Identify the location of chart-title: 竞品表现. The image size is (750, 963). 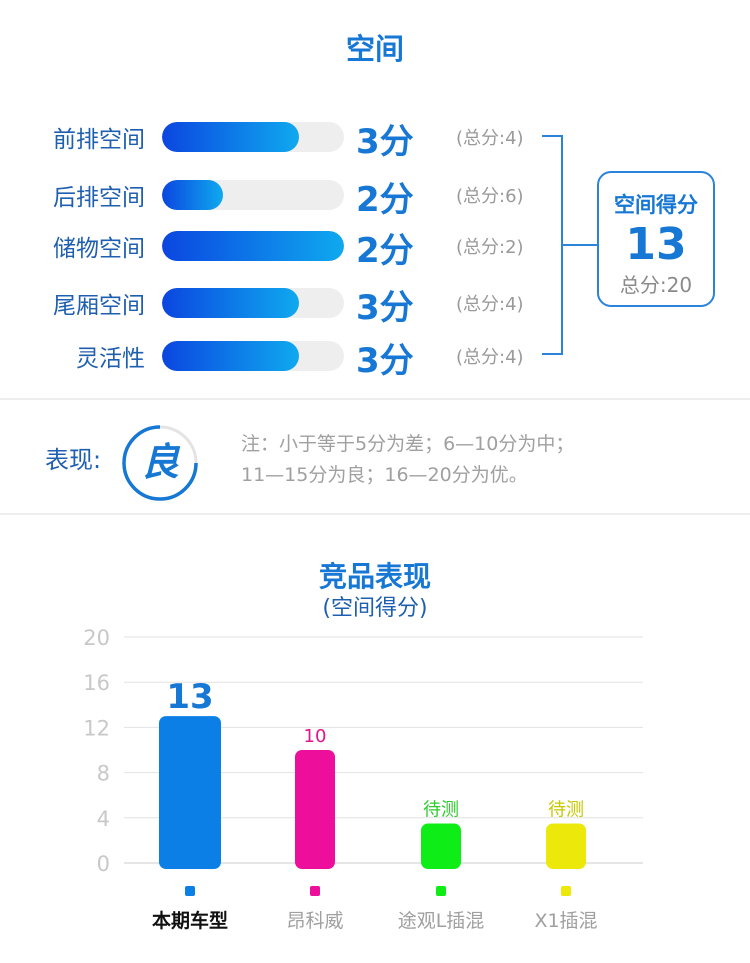
(374, 576).